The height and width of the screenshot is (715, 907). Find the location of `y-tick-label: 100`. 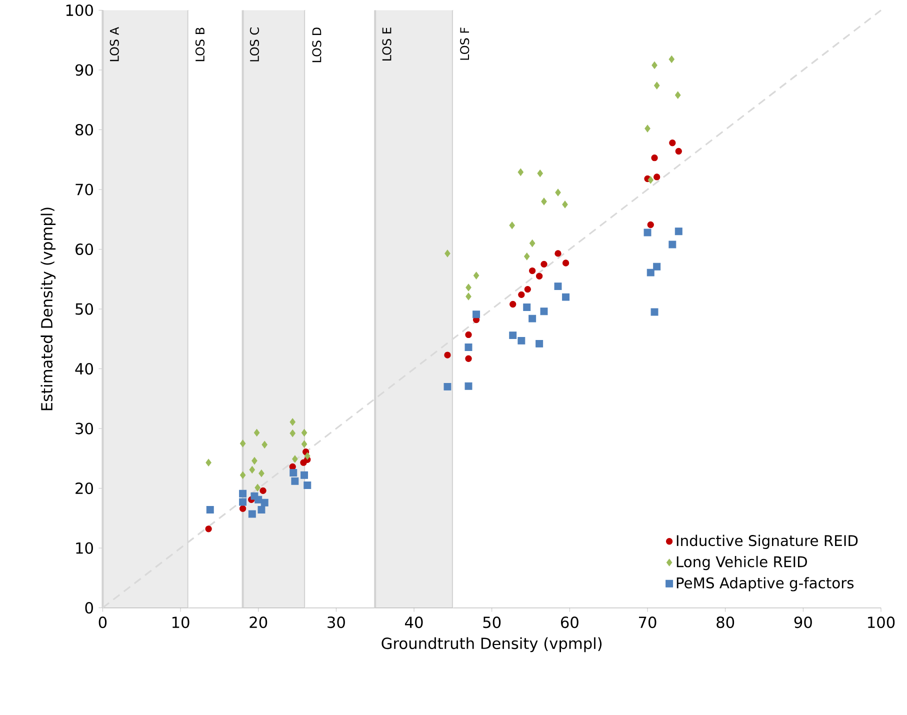

y-tick-label: 100 is located at coordinates (79, 10).